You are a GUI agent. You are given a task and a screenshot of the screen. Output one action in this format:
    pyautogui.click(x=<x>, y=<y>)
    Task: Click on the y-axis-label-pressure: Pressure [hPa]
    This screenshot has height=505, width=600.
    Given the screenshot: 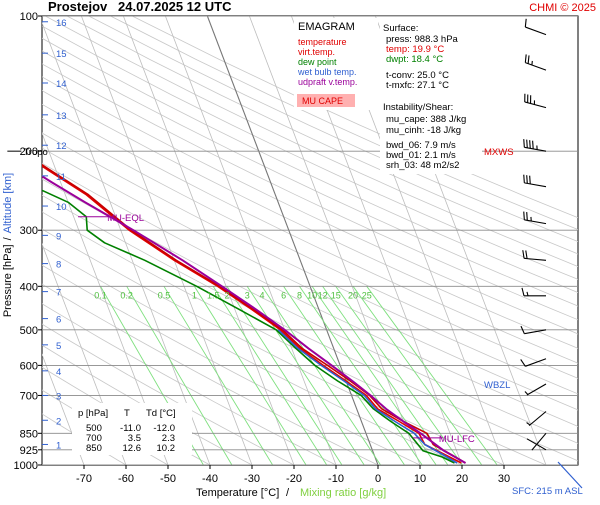 What is the action you would take?
    pyautogui.click(x=8, y=280)
    